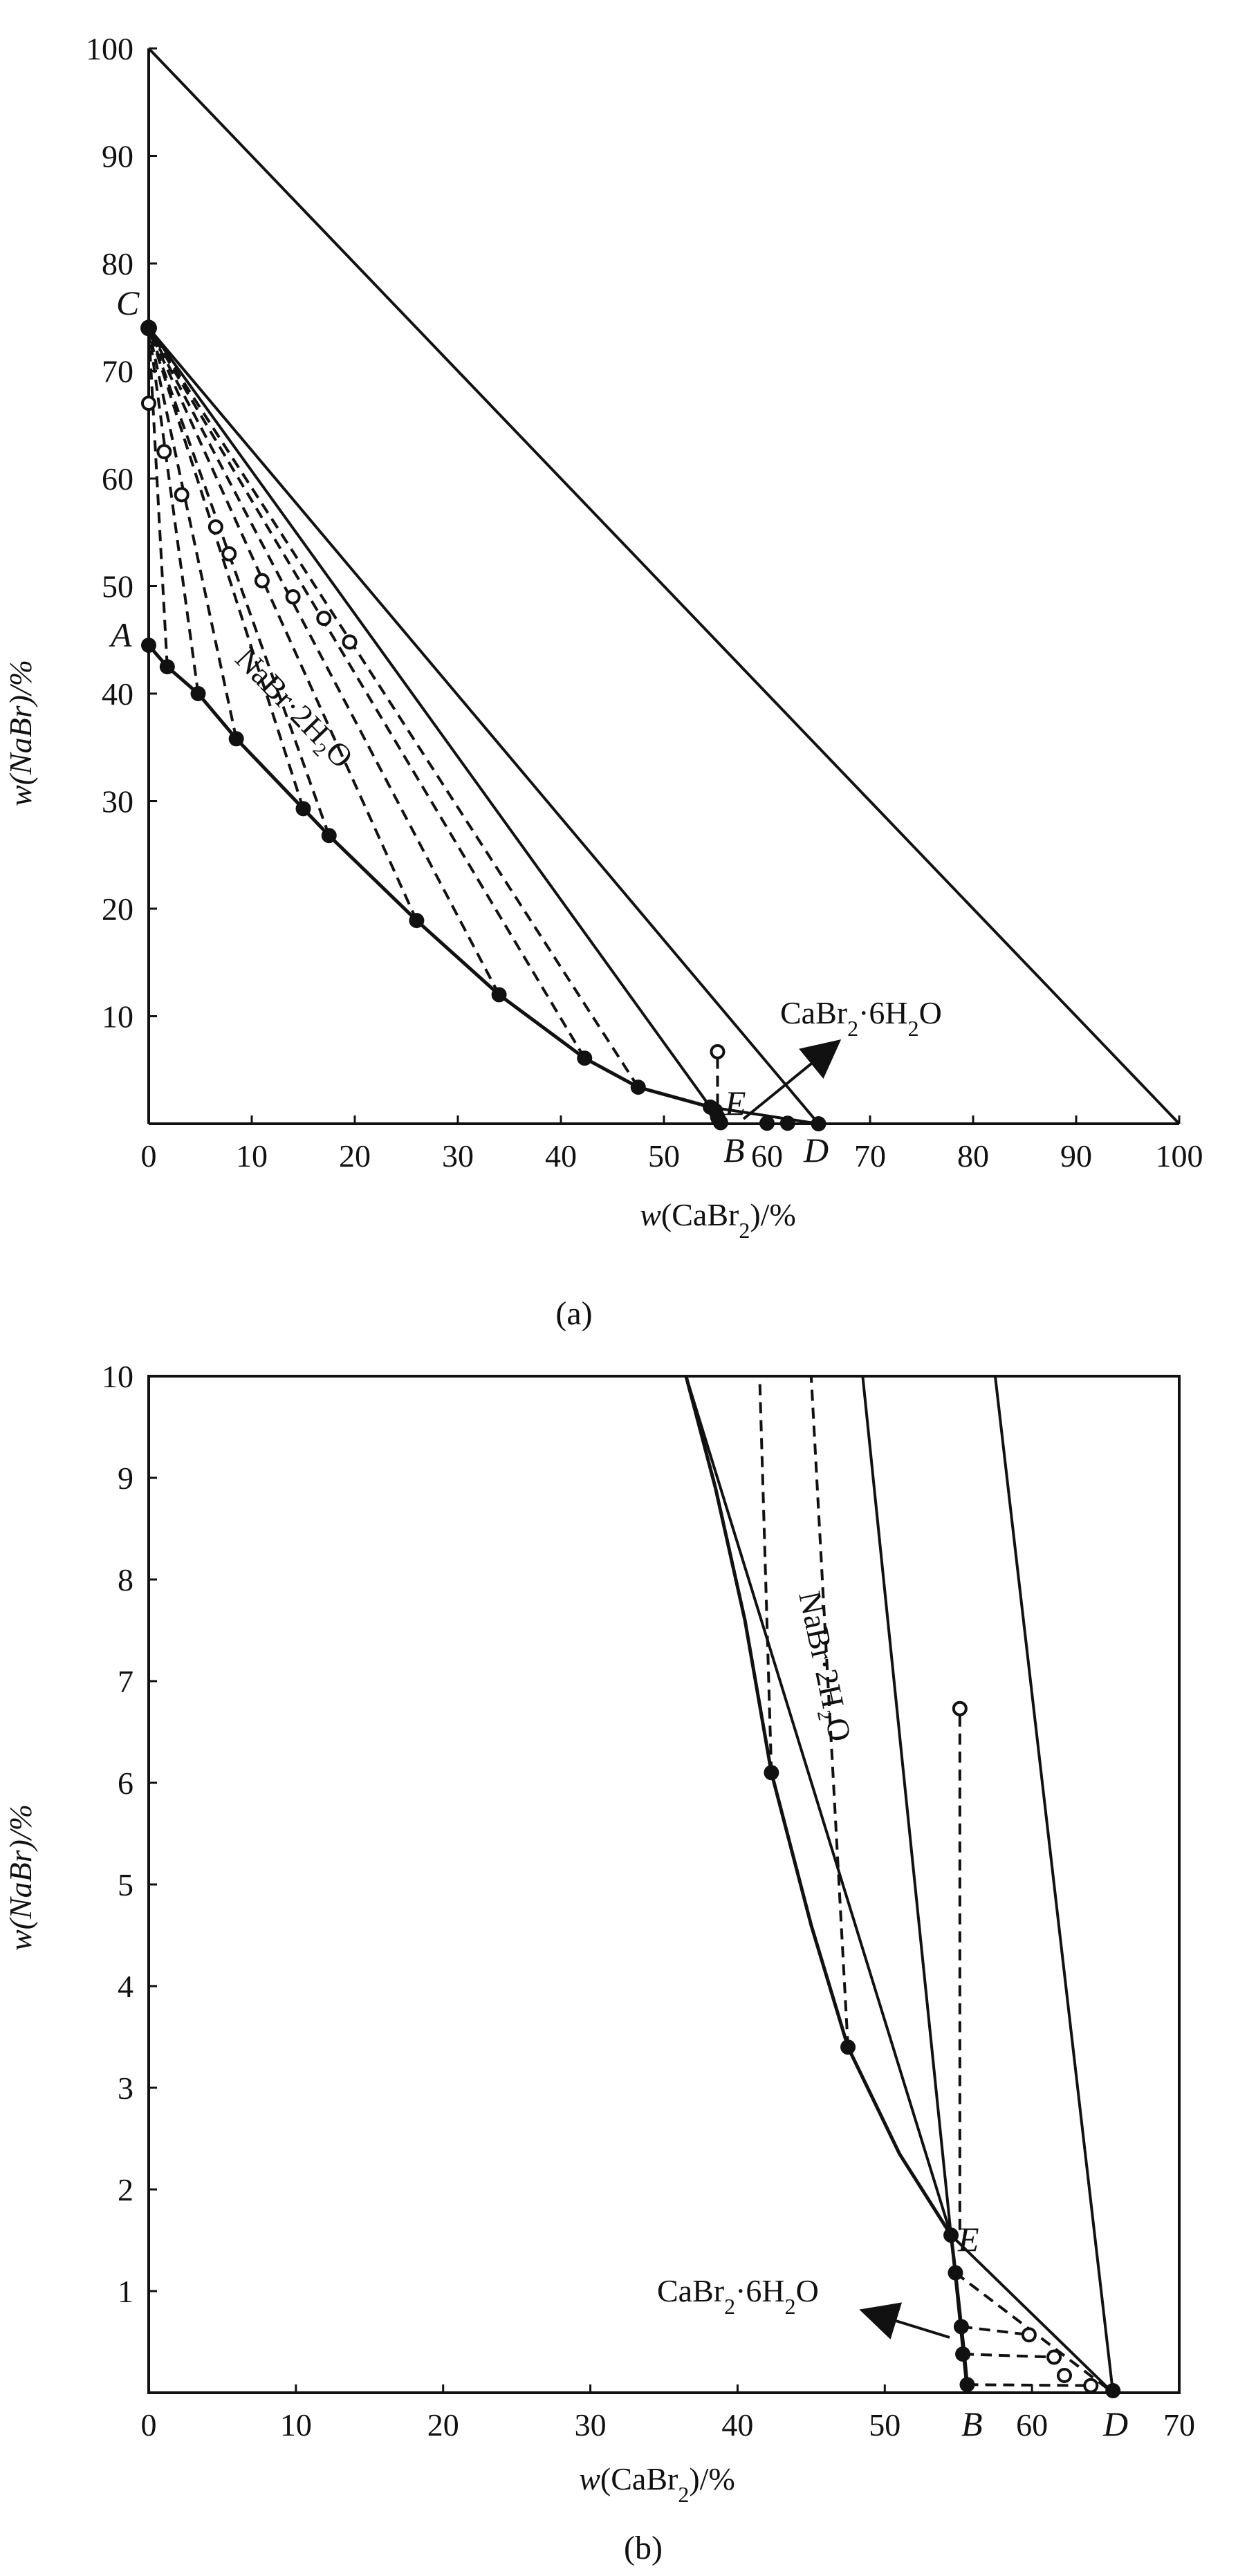 This screenshot has height=2576, width=1238. What do you see at coordinates (117, 263) in the screenshot?
I see `panel-a-ytick-label: 80` at bounding box center [117, 263].